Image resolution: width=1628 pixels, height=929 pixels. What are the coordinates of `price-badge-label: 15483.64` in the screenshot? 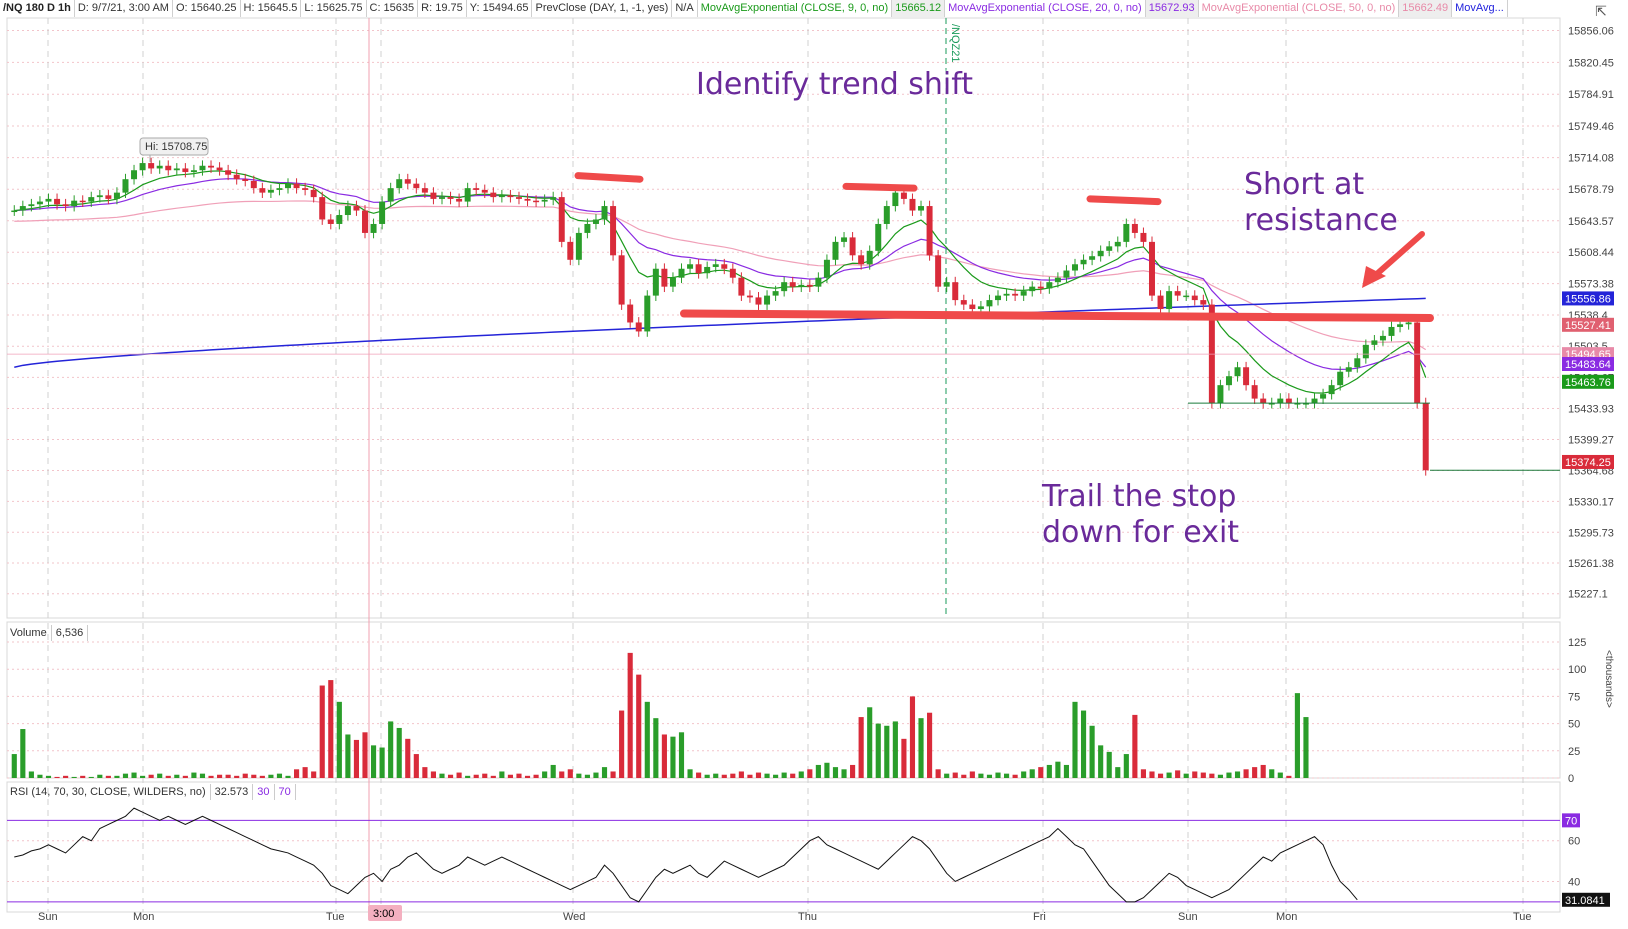 It's located at (1588, 365).